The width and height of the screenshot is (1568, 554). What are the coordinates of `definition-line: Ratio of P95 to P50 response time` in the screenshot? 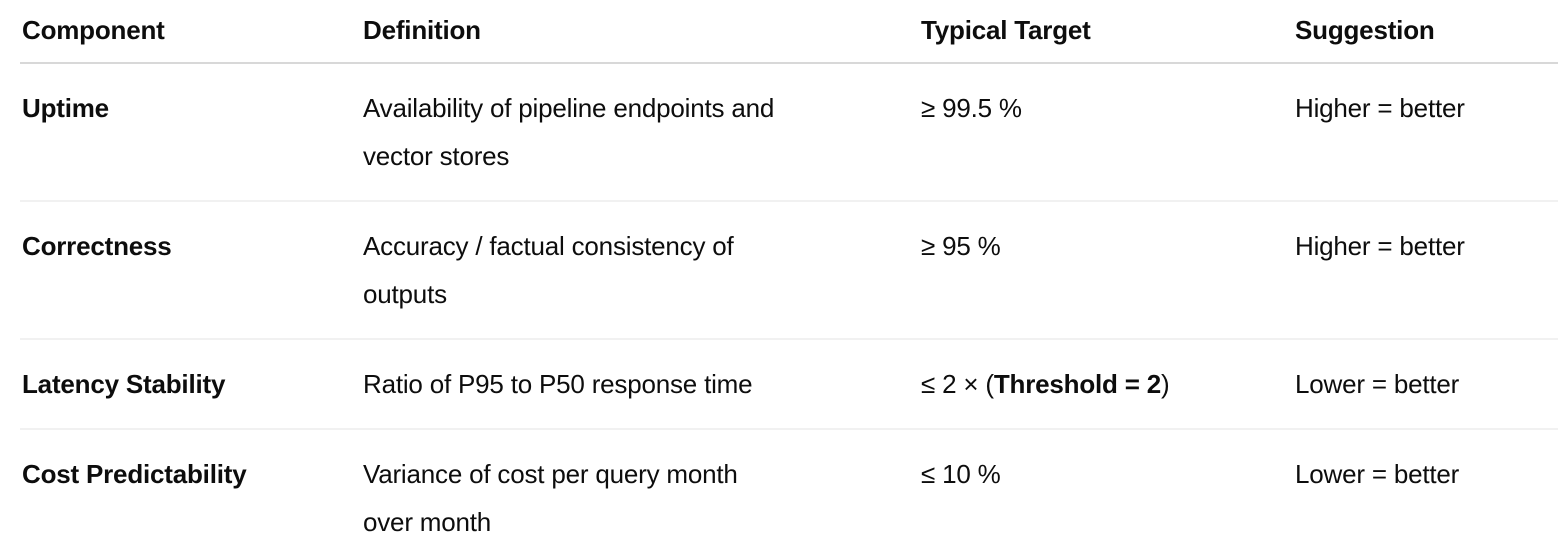 It's located at (558, 384).